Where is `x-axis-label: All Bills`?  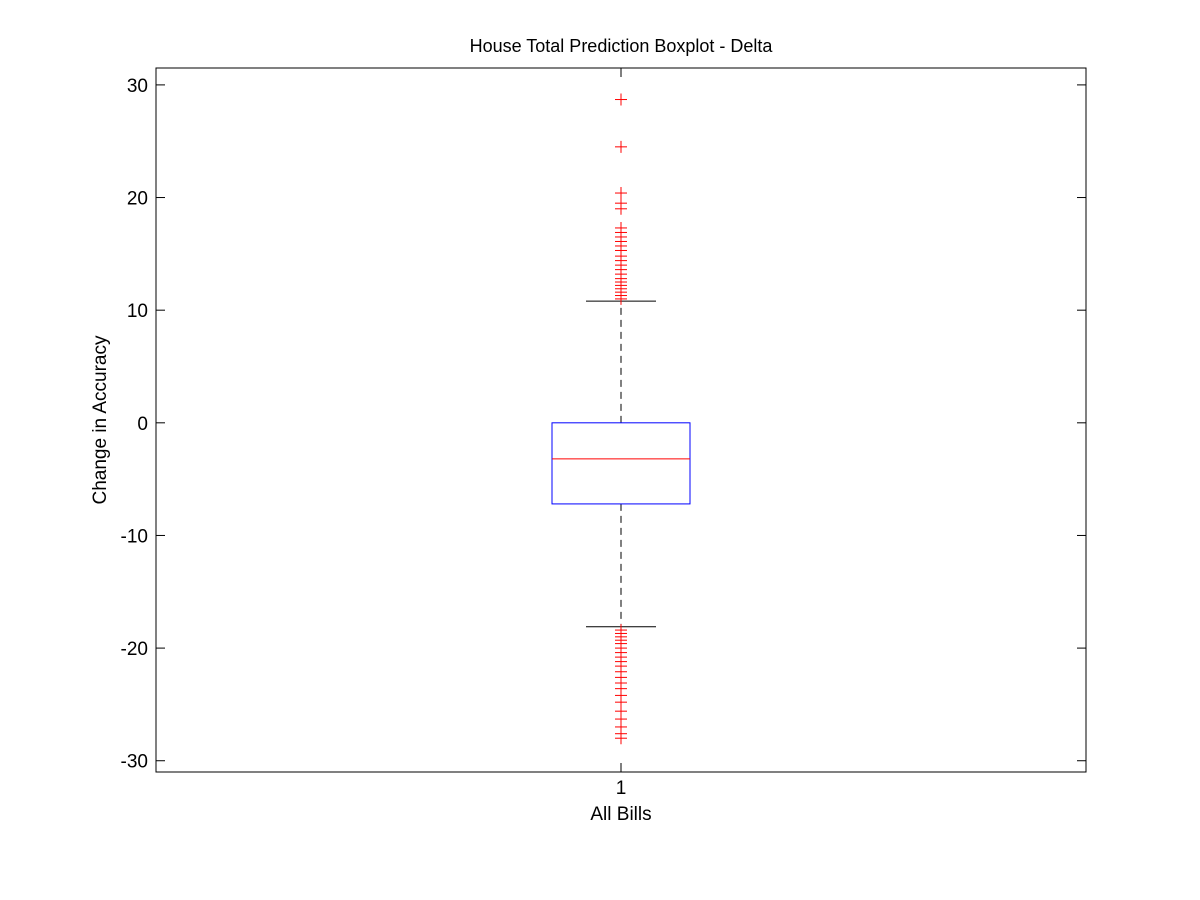 x-axis-label: All Bills is located at coordinates (620, 814).